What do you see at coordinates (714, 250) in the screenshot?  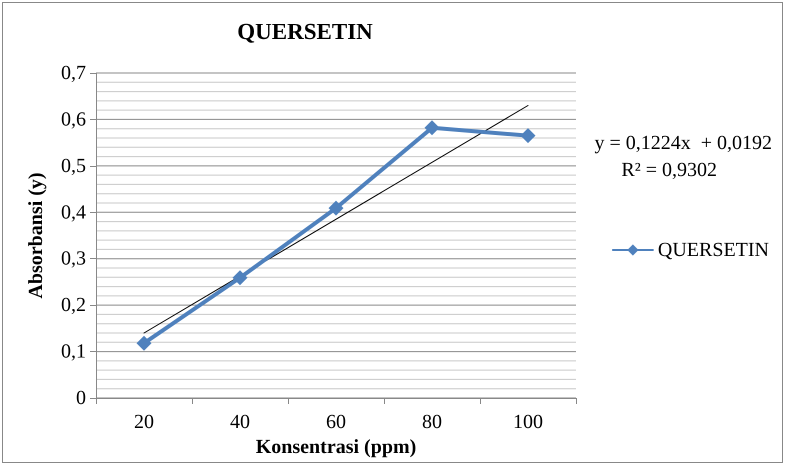 I see `legend-label: QUERSETIN` at bounding box center [714, 250].